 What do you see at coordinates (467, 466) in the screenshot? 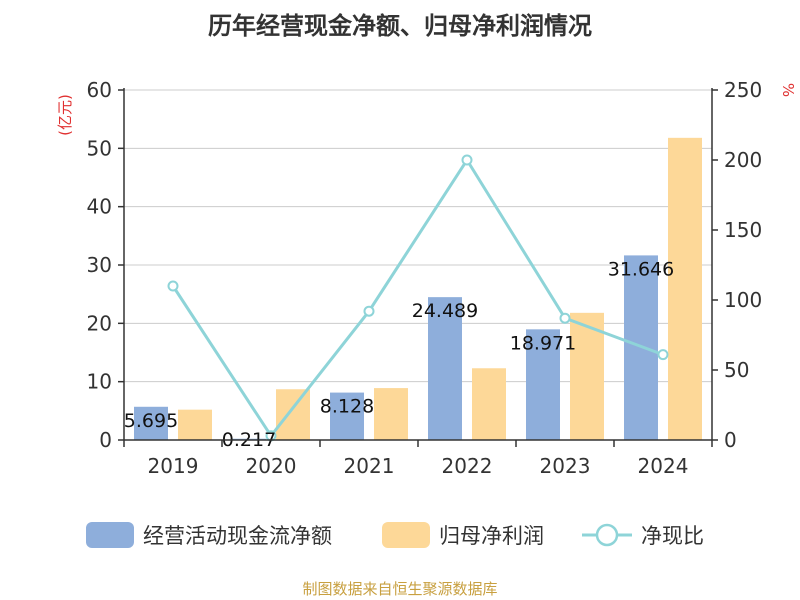
I see `x-tick-label-2022: 2022` at bounding box center [467, 466].